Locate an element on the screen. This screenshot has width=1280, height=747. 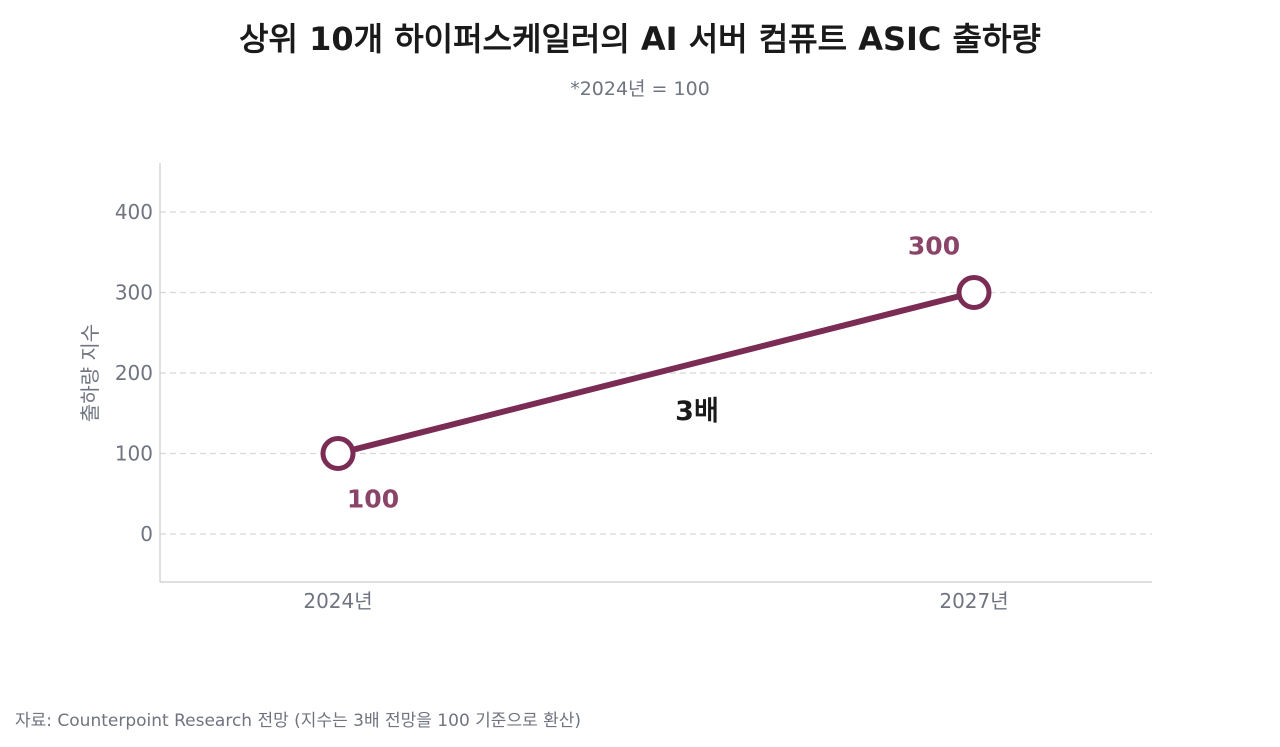
y-tick-label-400: 400 is located at coordinates (134, 212).